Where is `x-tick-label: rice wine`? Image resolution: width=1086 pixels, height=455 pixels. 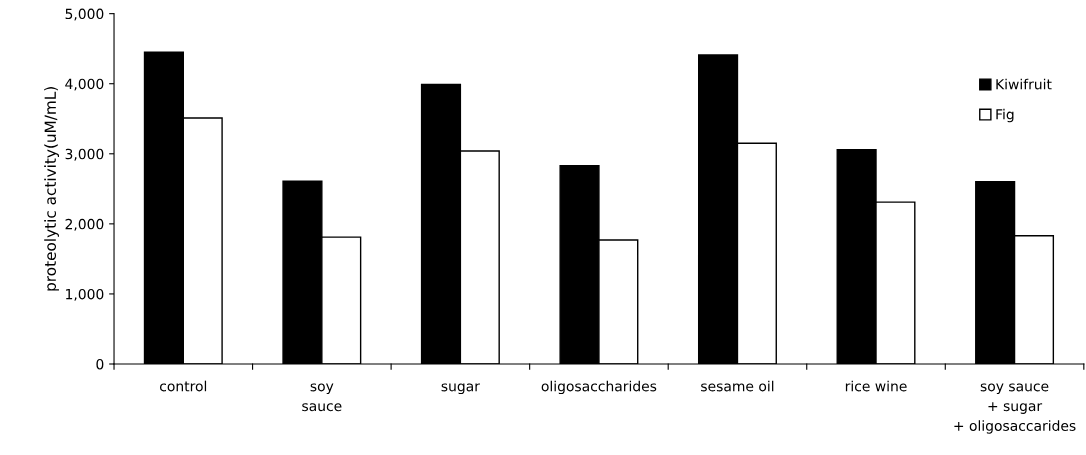
x-tick-label: rice wine is located at coordinates (876, 386).